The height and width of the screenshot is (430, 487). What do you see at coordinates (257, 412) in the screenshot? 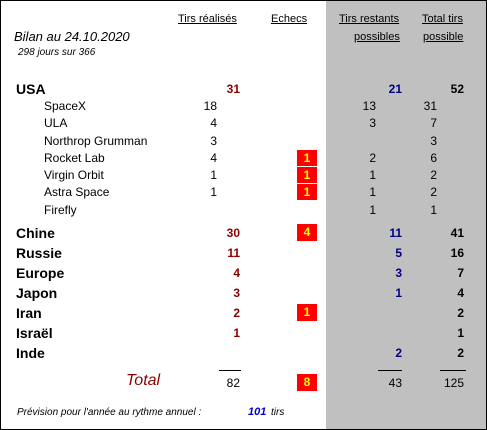
I see `forecast-value: 101` at bounding box center [257, 412].